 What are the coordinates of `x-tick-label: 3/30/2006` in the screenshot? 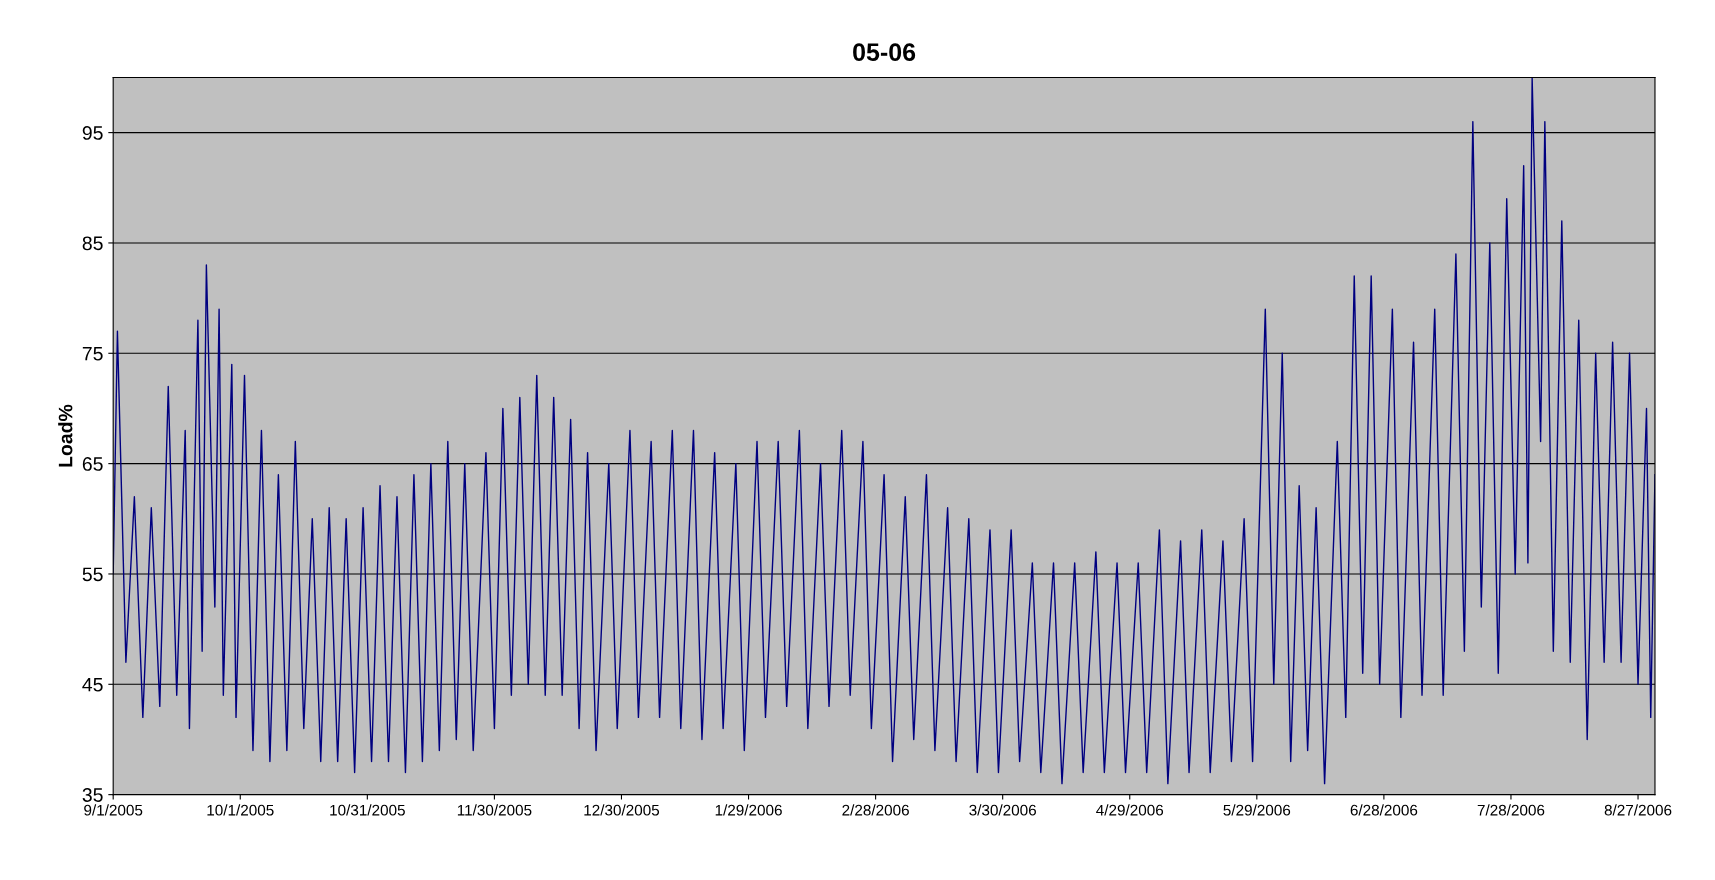 It's located at (1002, 810).